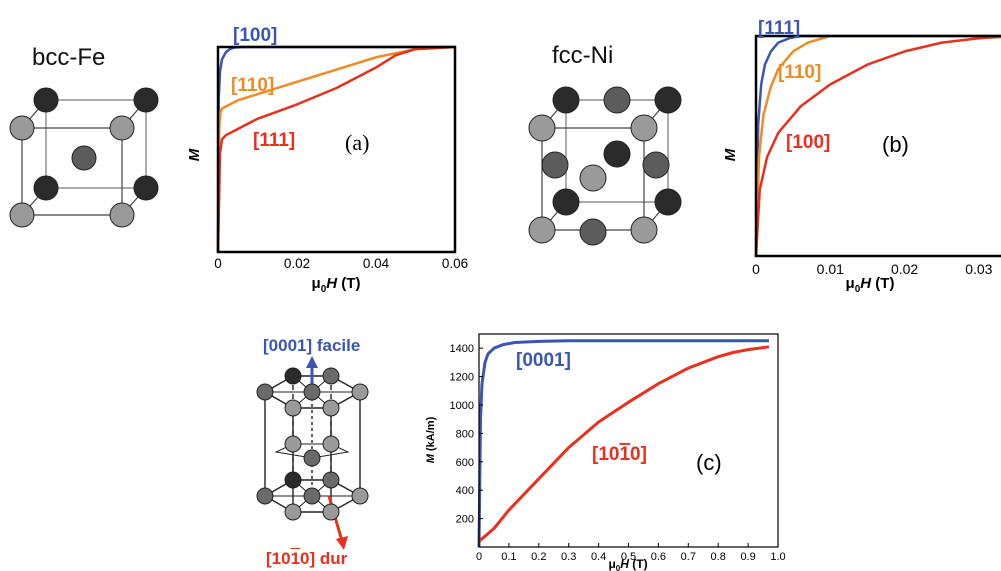  What do you see at coordinates (357, 142) in the screenshot?
I see `chart-a-panel-label: (a)` at bounding box center [357, 142].